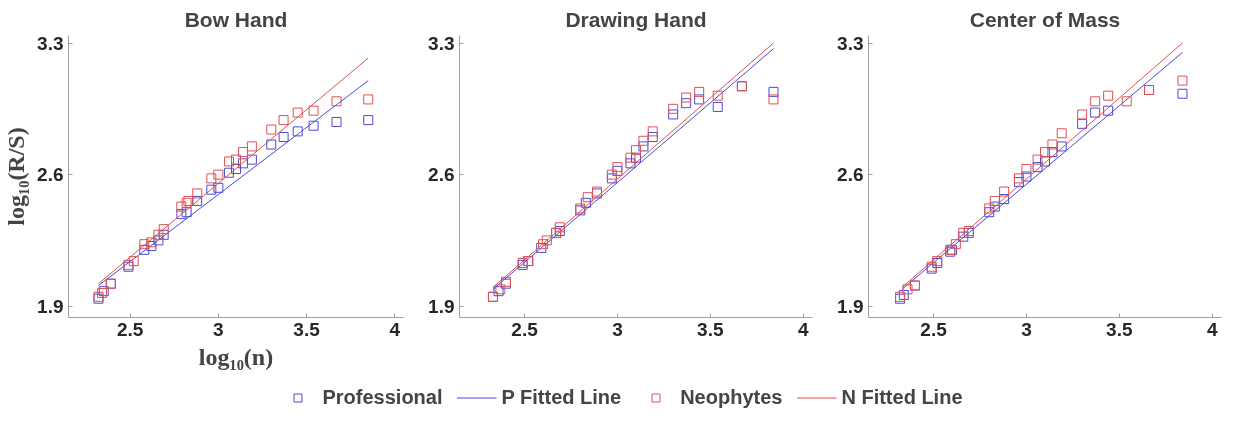 This screenshot has width=1243, height=433. What do you see at coordinates (16, 176) in the screenshot?
I see `y-axis-title: log₁₀(R/S)` at bounding box center [16, 176].